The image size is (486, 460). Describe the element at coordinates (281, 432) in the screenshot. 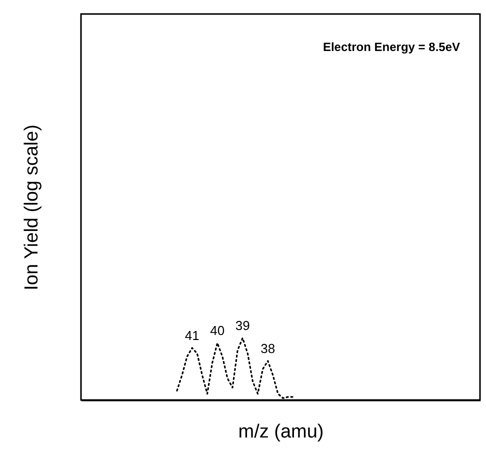

I see `x-axis-title: m/z (amu)` at that location.